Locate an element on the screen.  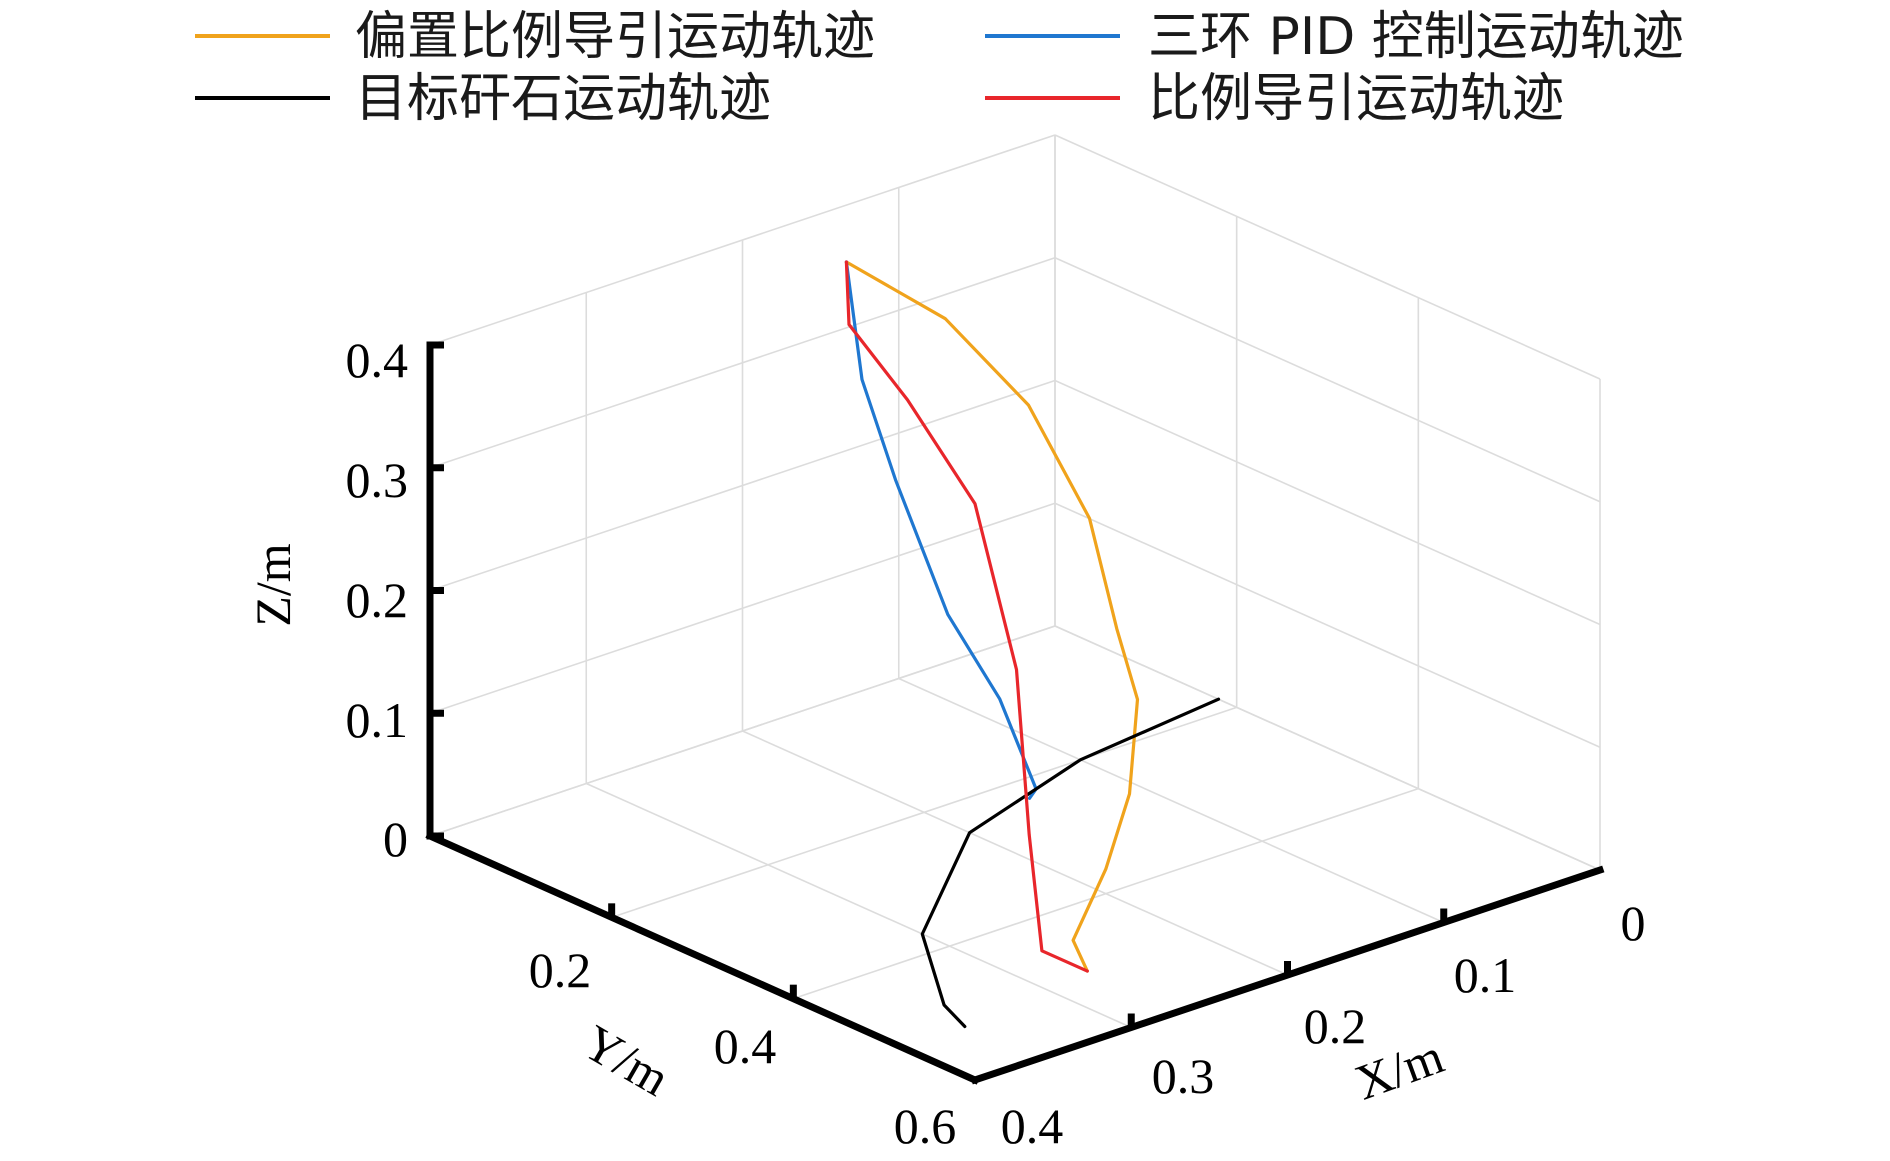
x-tick-label-2: 0.2 is located at coordinates (1335, 1026).